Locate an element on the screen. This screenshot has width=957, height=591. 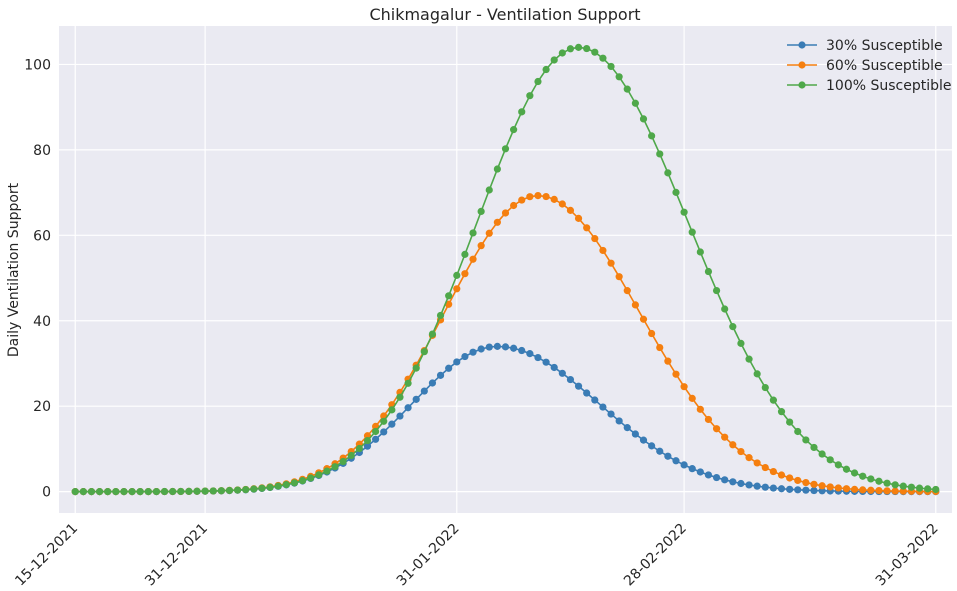
y-tick-label: 80 is located at coordinates (42, 151).